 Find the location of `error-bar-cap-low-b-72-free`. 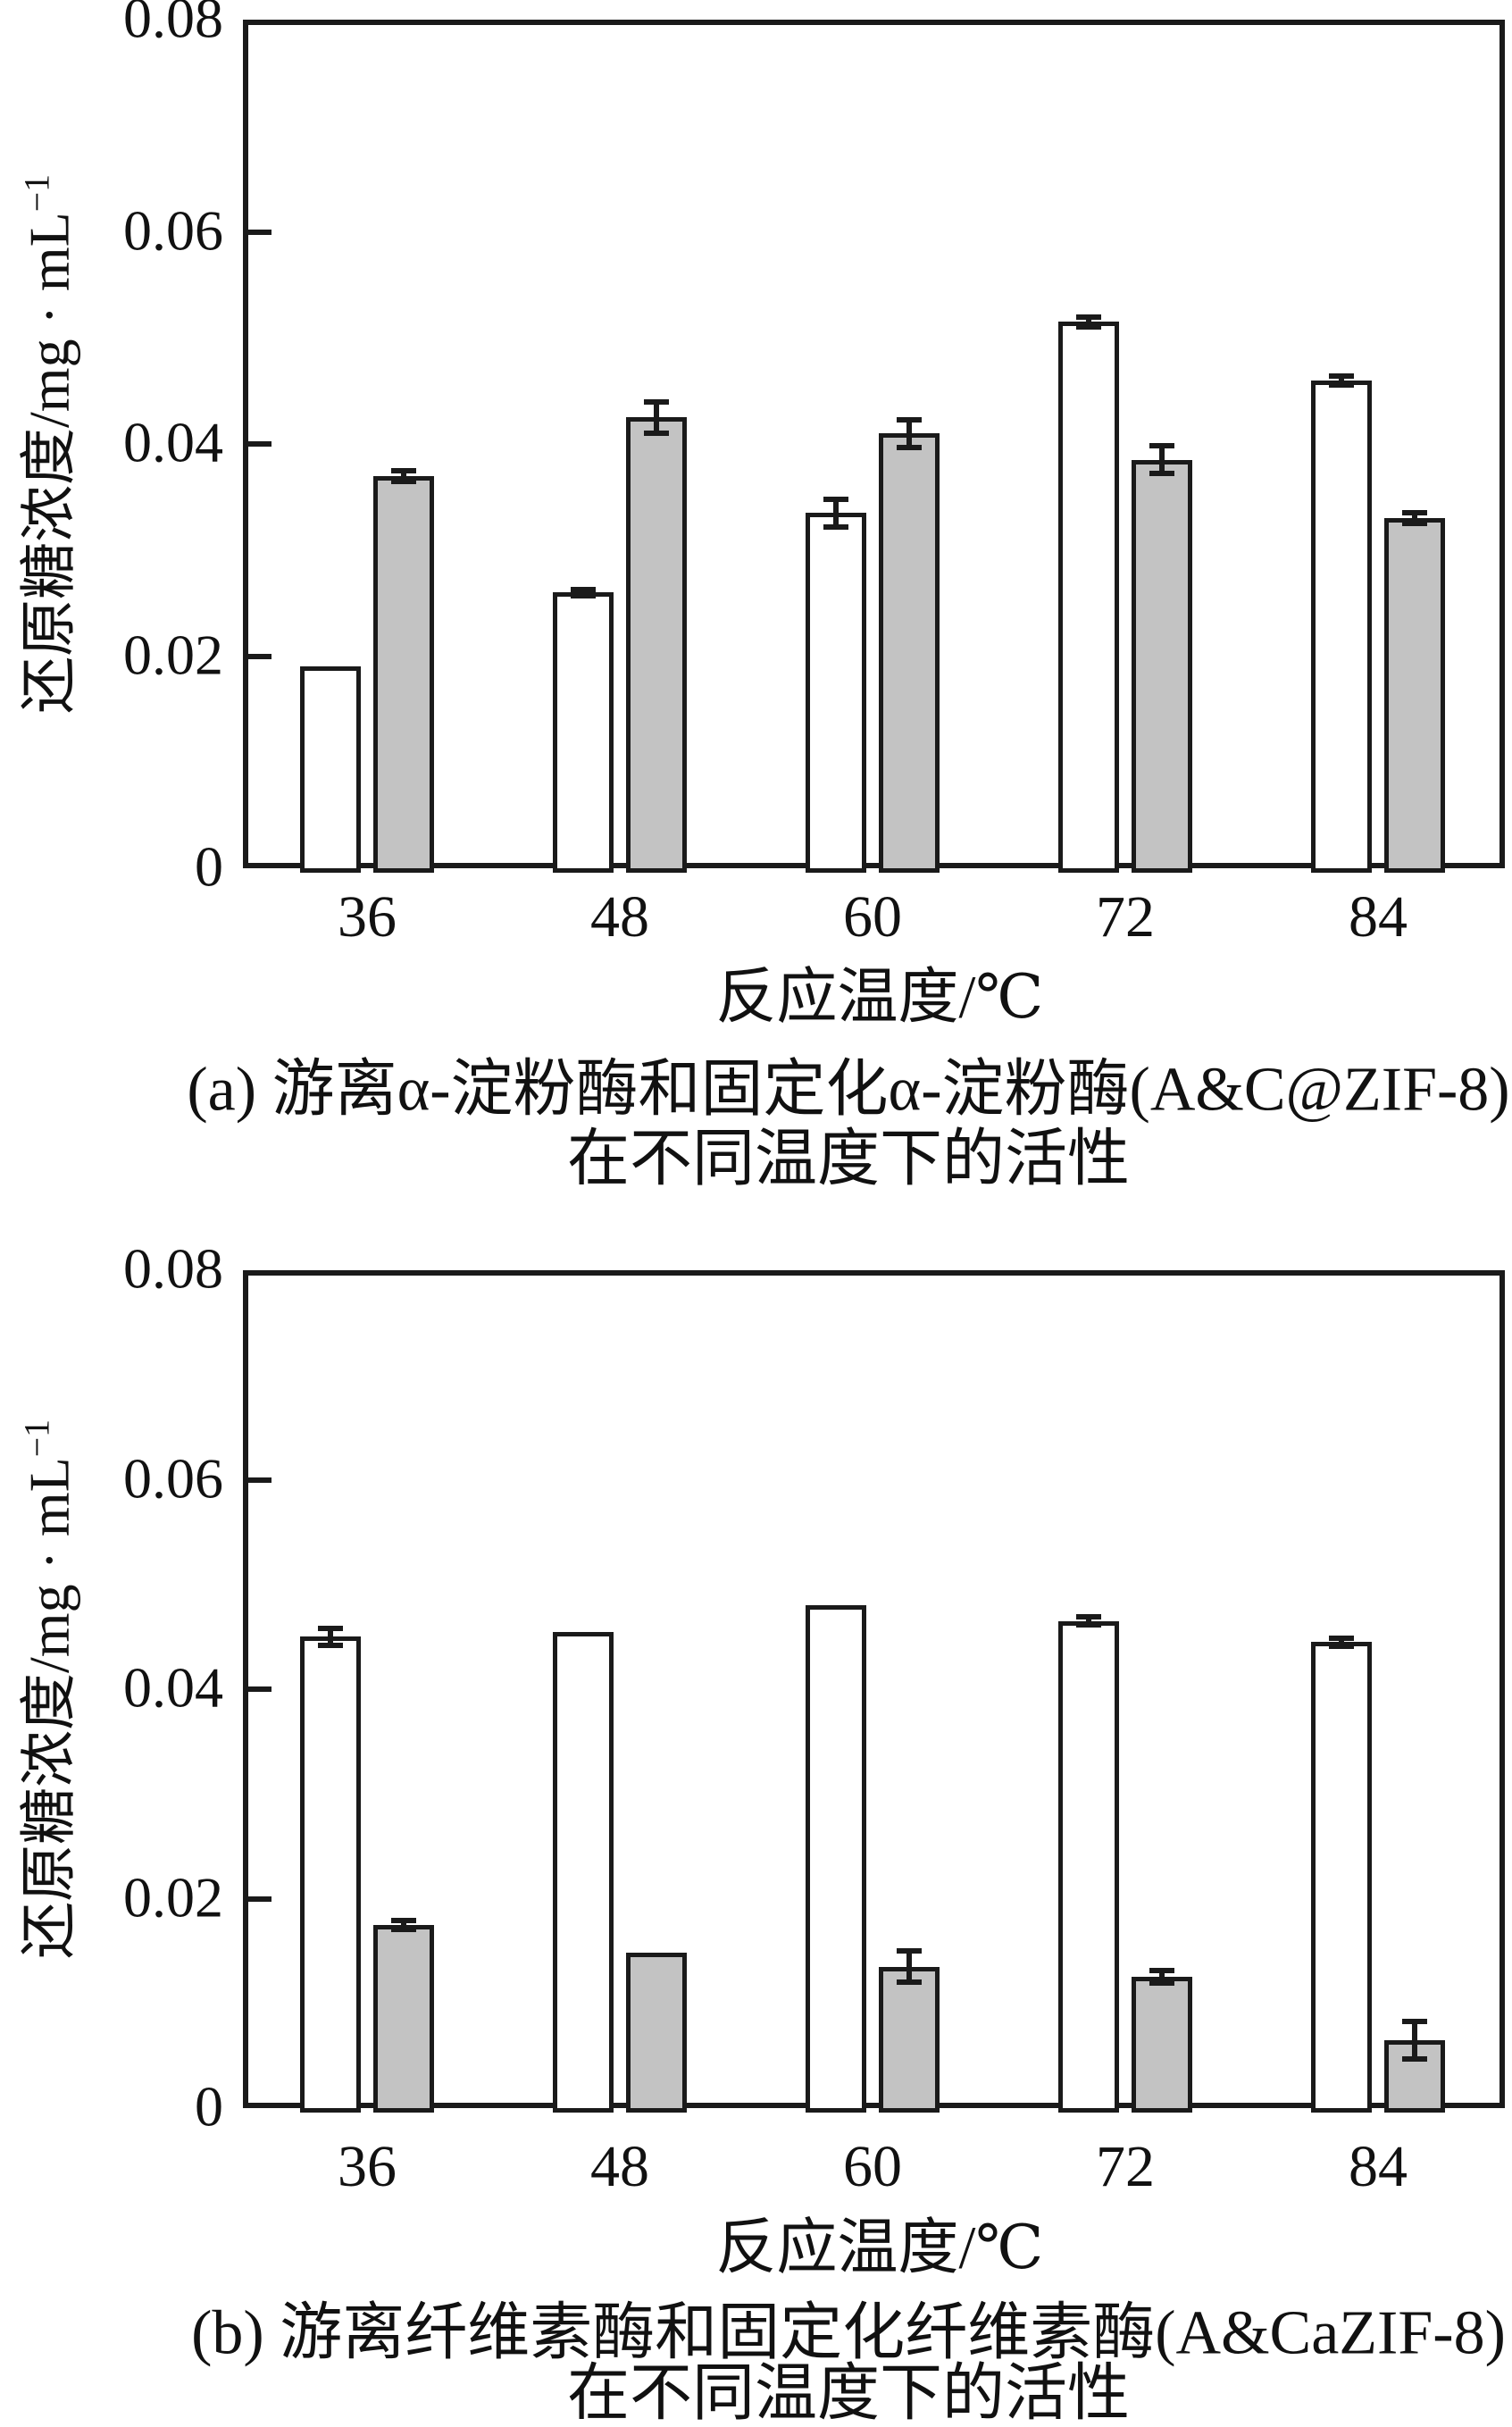

error-bar-cap-low-b-72-free is located at coordinates (1161, 1984).